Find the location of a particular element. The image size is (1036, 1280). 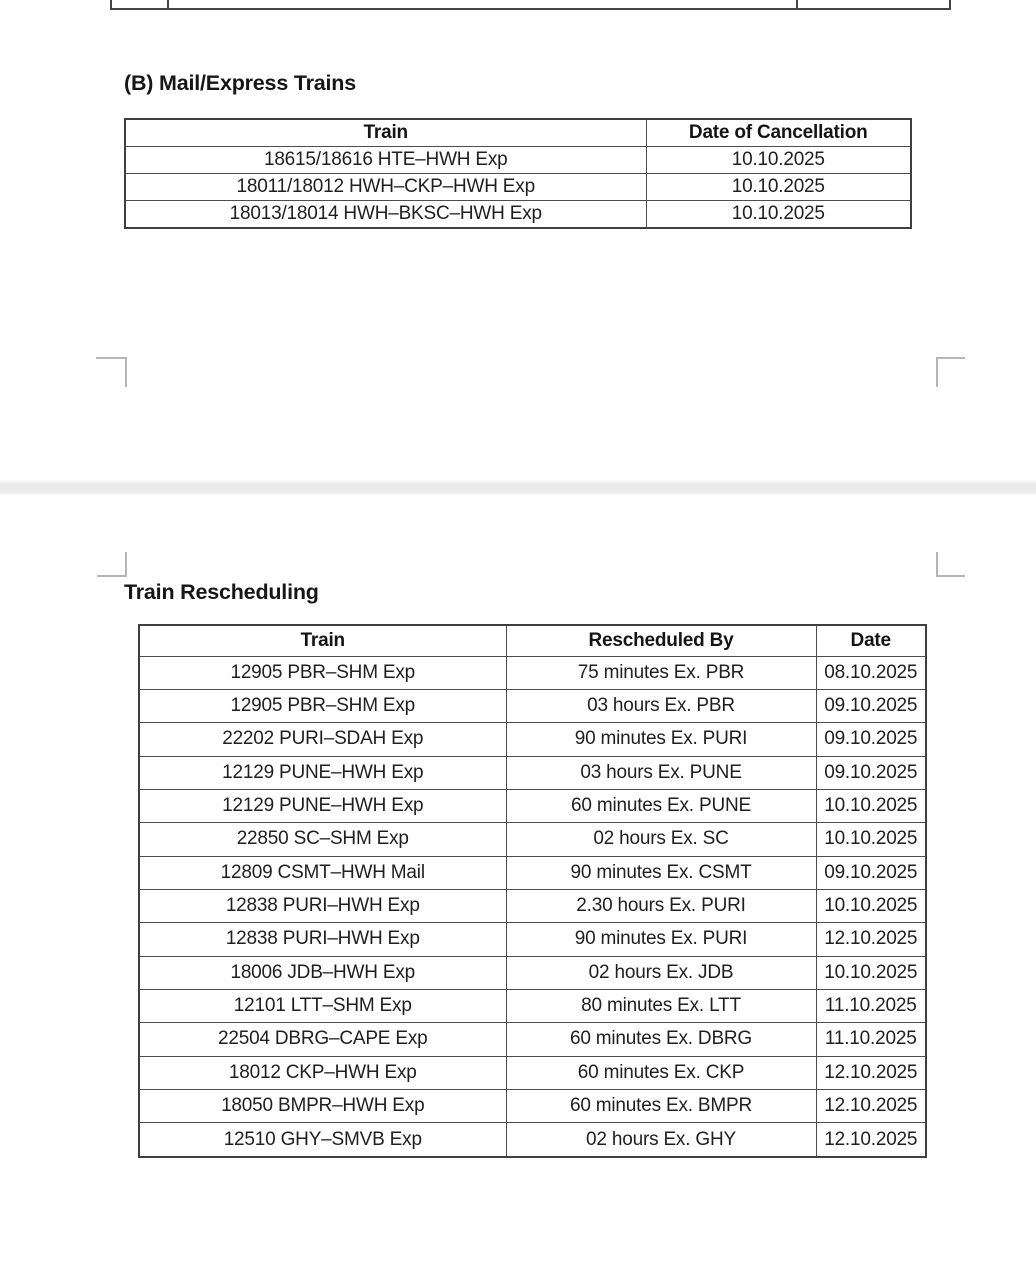

table-cell: 18006 JDB–HWH Exp is located at coordinates (322, 972).